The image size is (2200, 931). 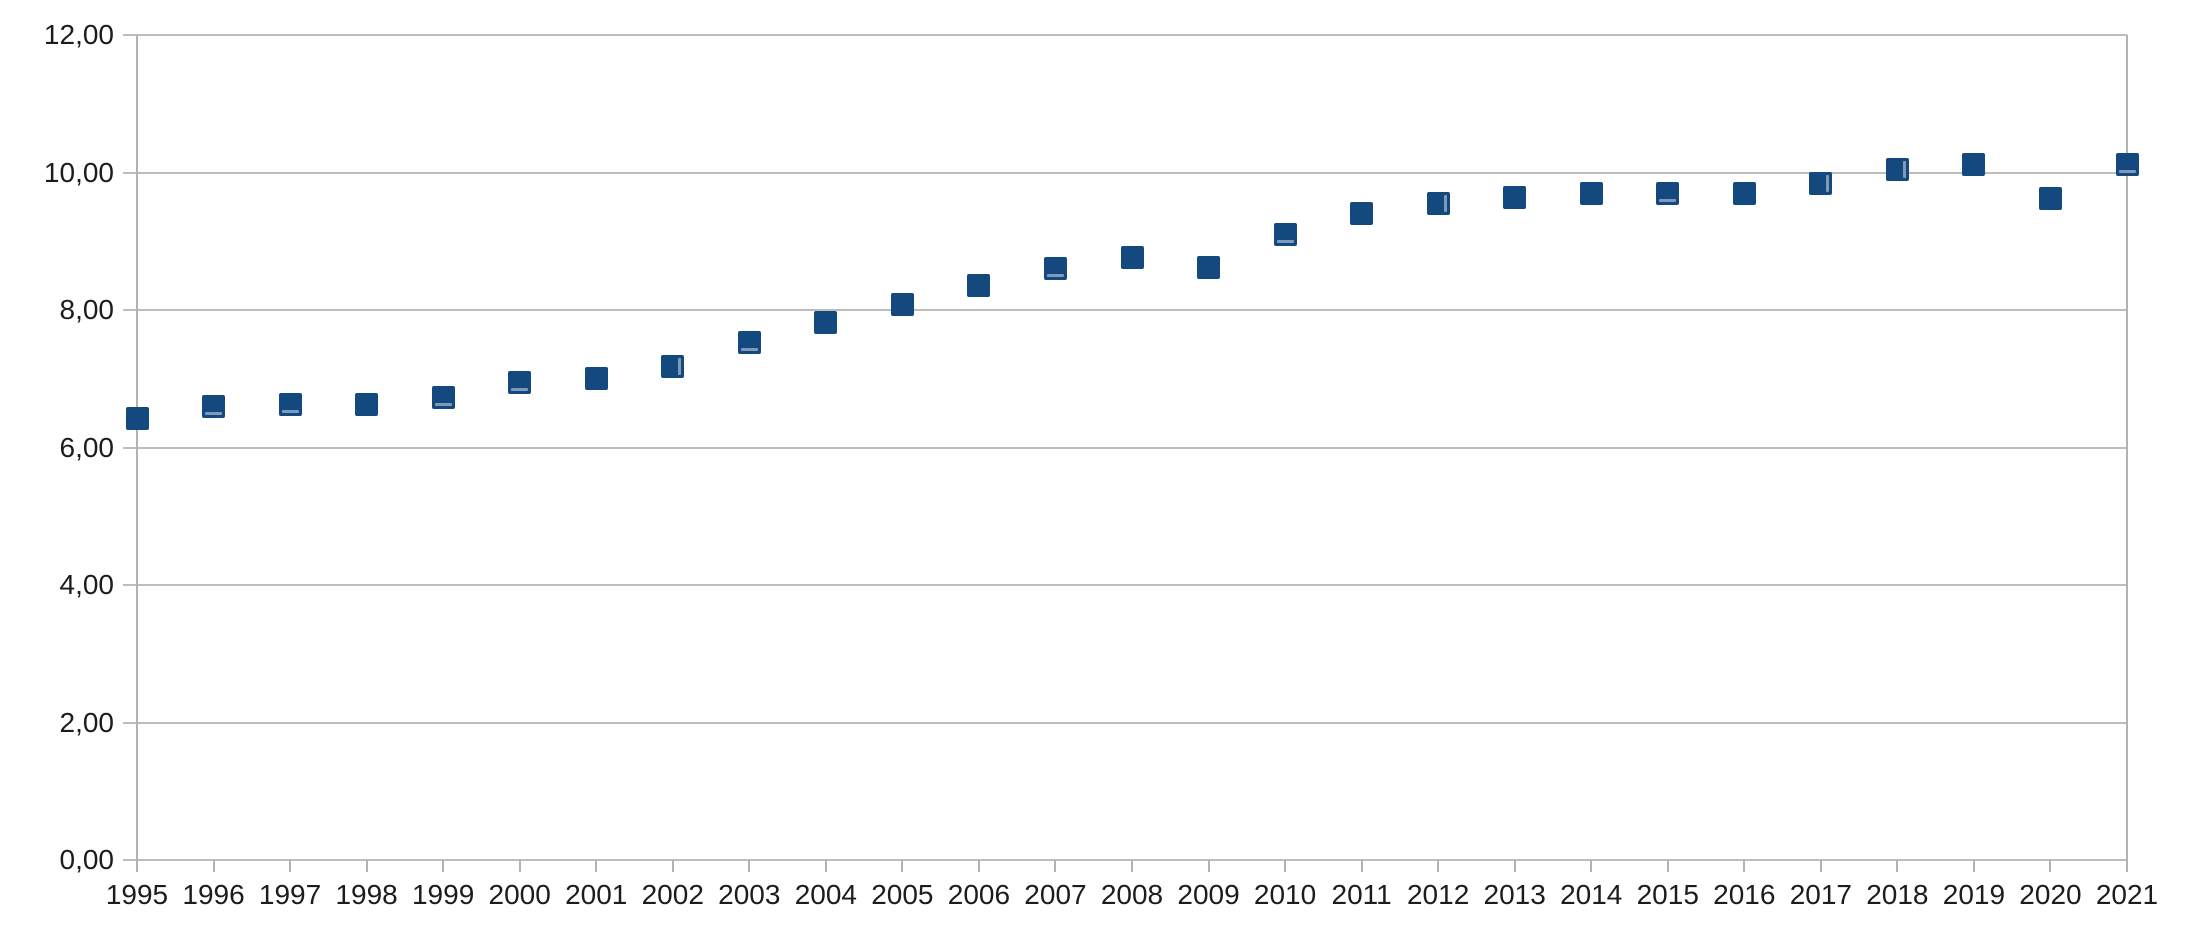 What do you see at coordinates (2050, 894) in the screenshot?
I see `x-axis-tick-label: 2020` at bounding box center [2050, 894].